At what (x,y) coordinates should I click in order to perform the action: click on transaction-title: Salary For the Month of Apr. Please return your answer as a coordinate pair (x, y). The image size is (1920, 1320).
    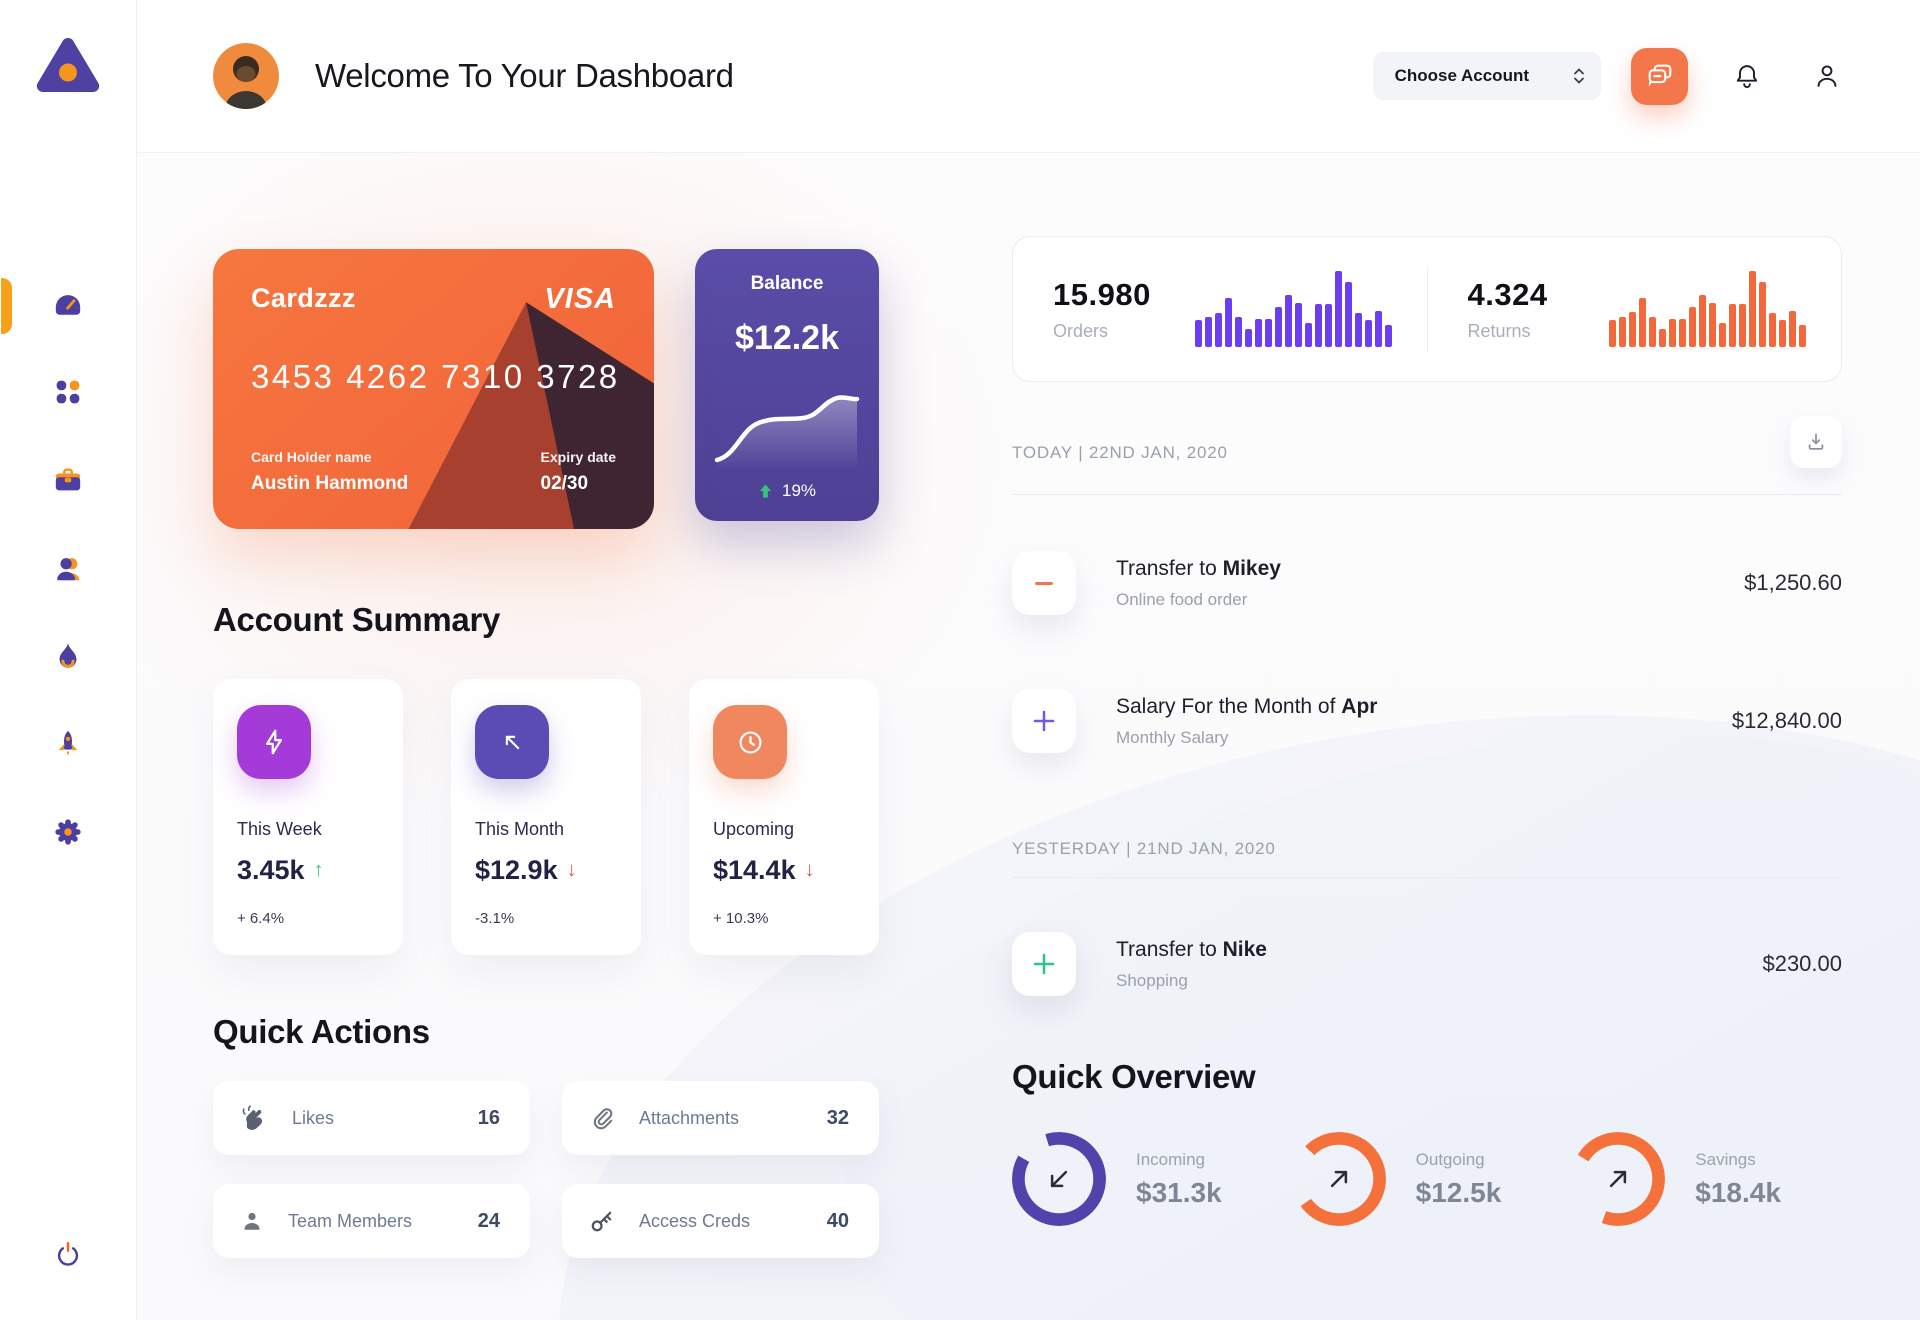
    Looking at the image, I should click on (1247, 706).